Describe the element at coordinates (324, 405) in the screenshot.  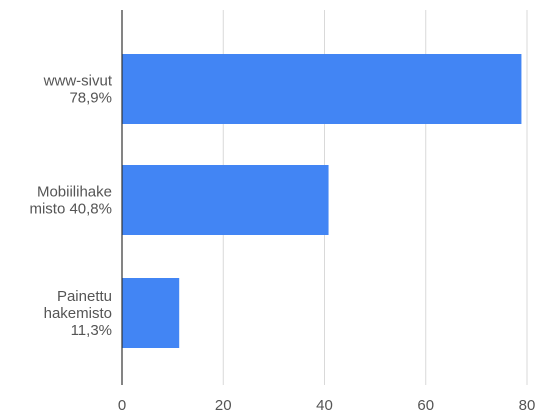
I see `x-tick-label: 40` at that location.